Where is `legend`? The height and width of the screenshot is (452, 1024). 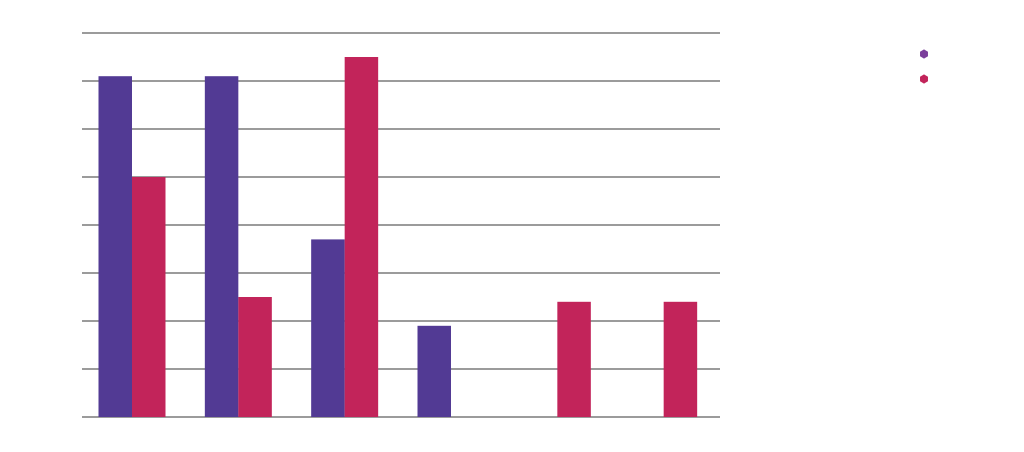 legend is located at coordinates (924, 66).